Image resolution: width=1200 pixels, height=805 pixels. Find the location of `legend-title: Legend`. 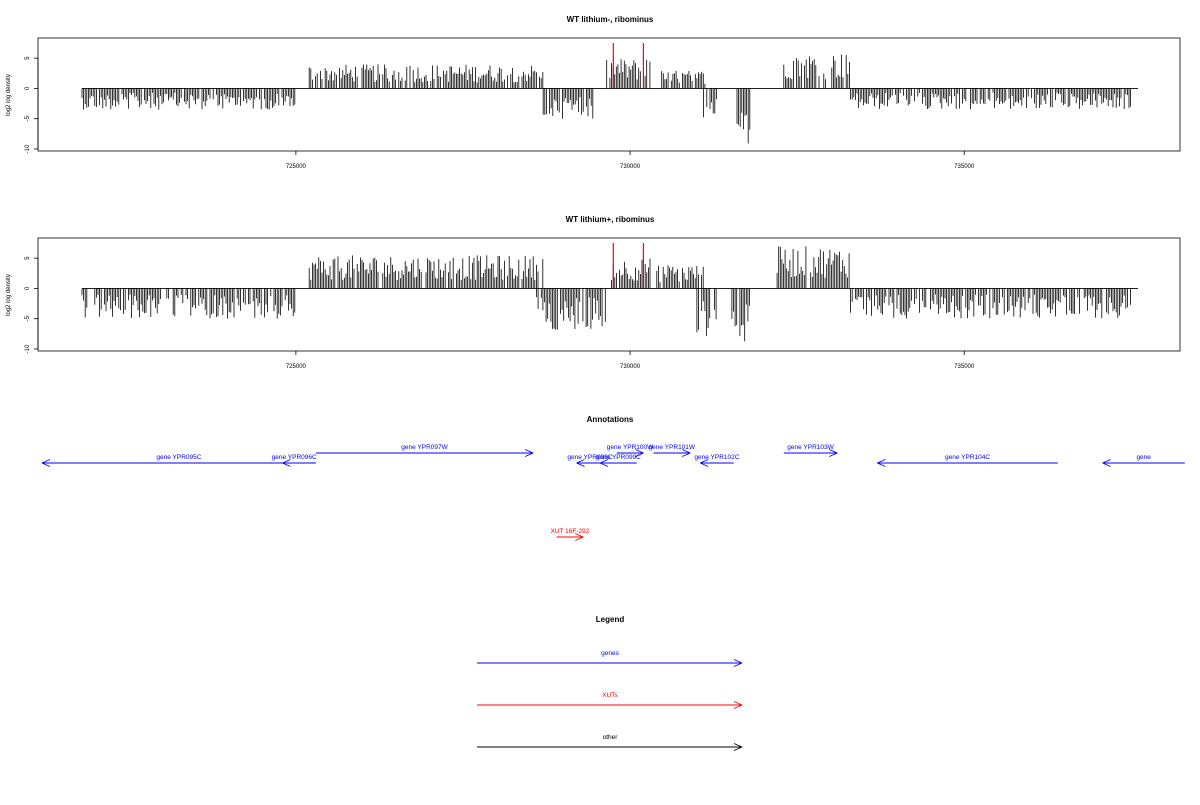

legend-title: Legend is located at coordinates (610, 619).